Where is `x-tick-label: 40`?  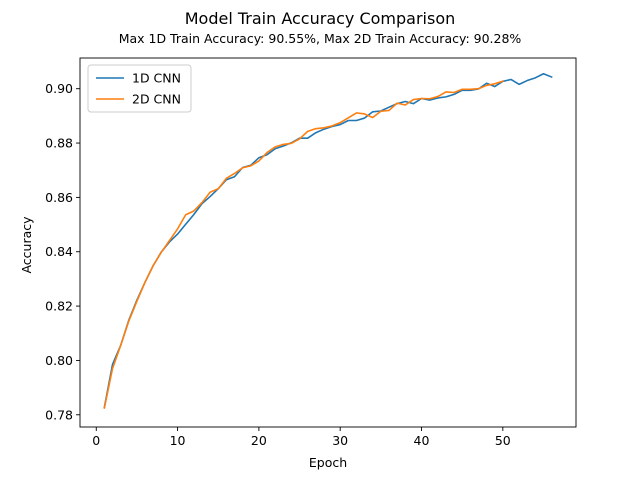
x-tick-label: 40 is located at coordinates (422, 440).